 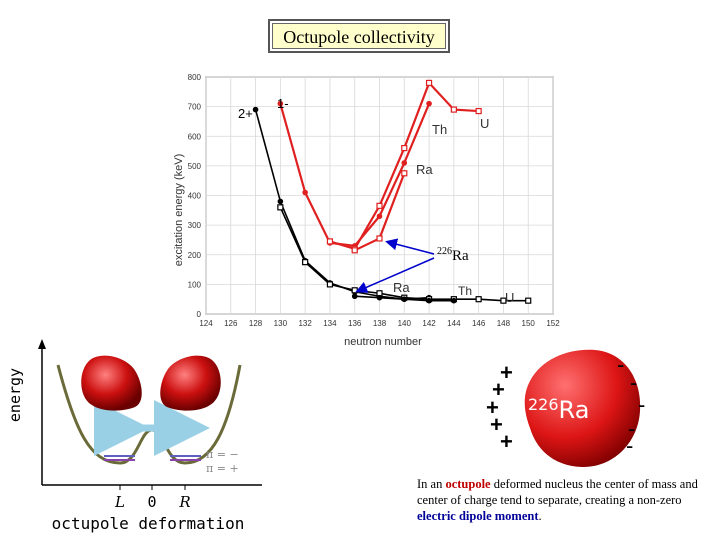 What do you see at coordinates (222, 454) in the screenshot?
I see `legend-pi-minus: π = −` at bounding box center [222, 454].